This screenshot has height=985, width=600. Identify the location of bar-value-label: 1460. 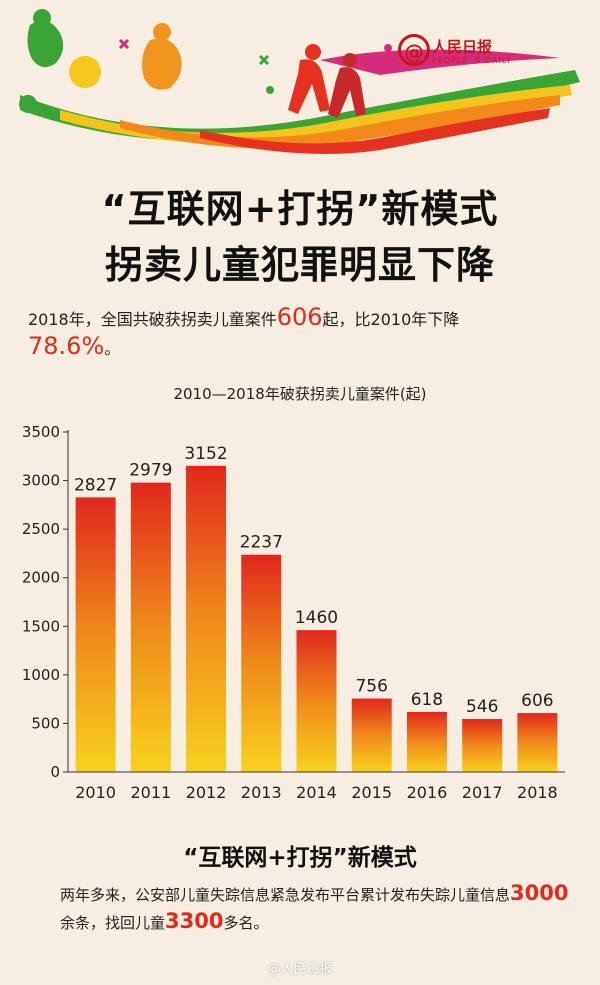
(316, 618).